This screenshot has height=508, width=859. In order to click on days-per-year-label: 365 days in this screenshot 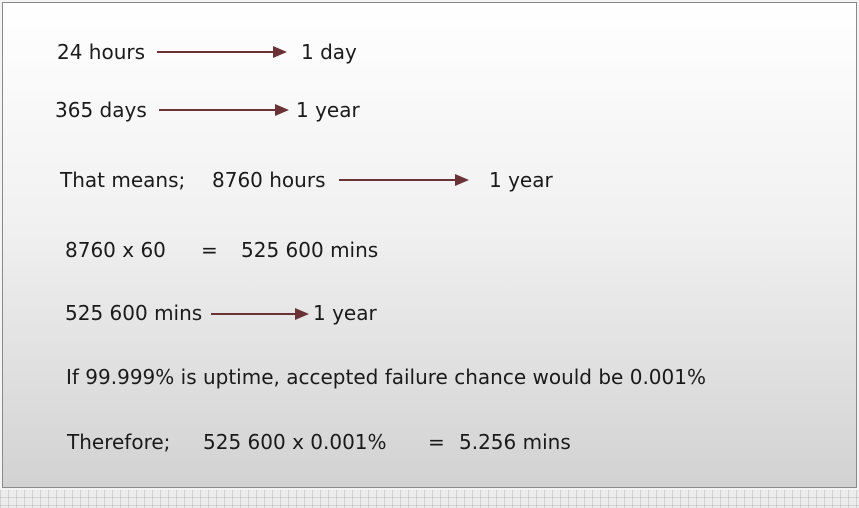, I will do `click(101, 110)`.